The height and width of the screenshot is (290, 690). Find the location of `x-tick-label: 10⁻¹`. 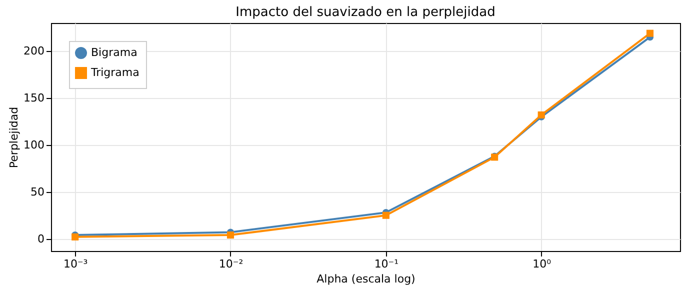

x-tick-label: 10⁻¹ is located at coordinates (386, 264).